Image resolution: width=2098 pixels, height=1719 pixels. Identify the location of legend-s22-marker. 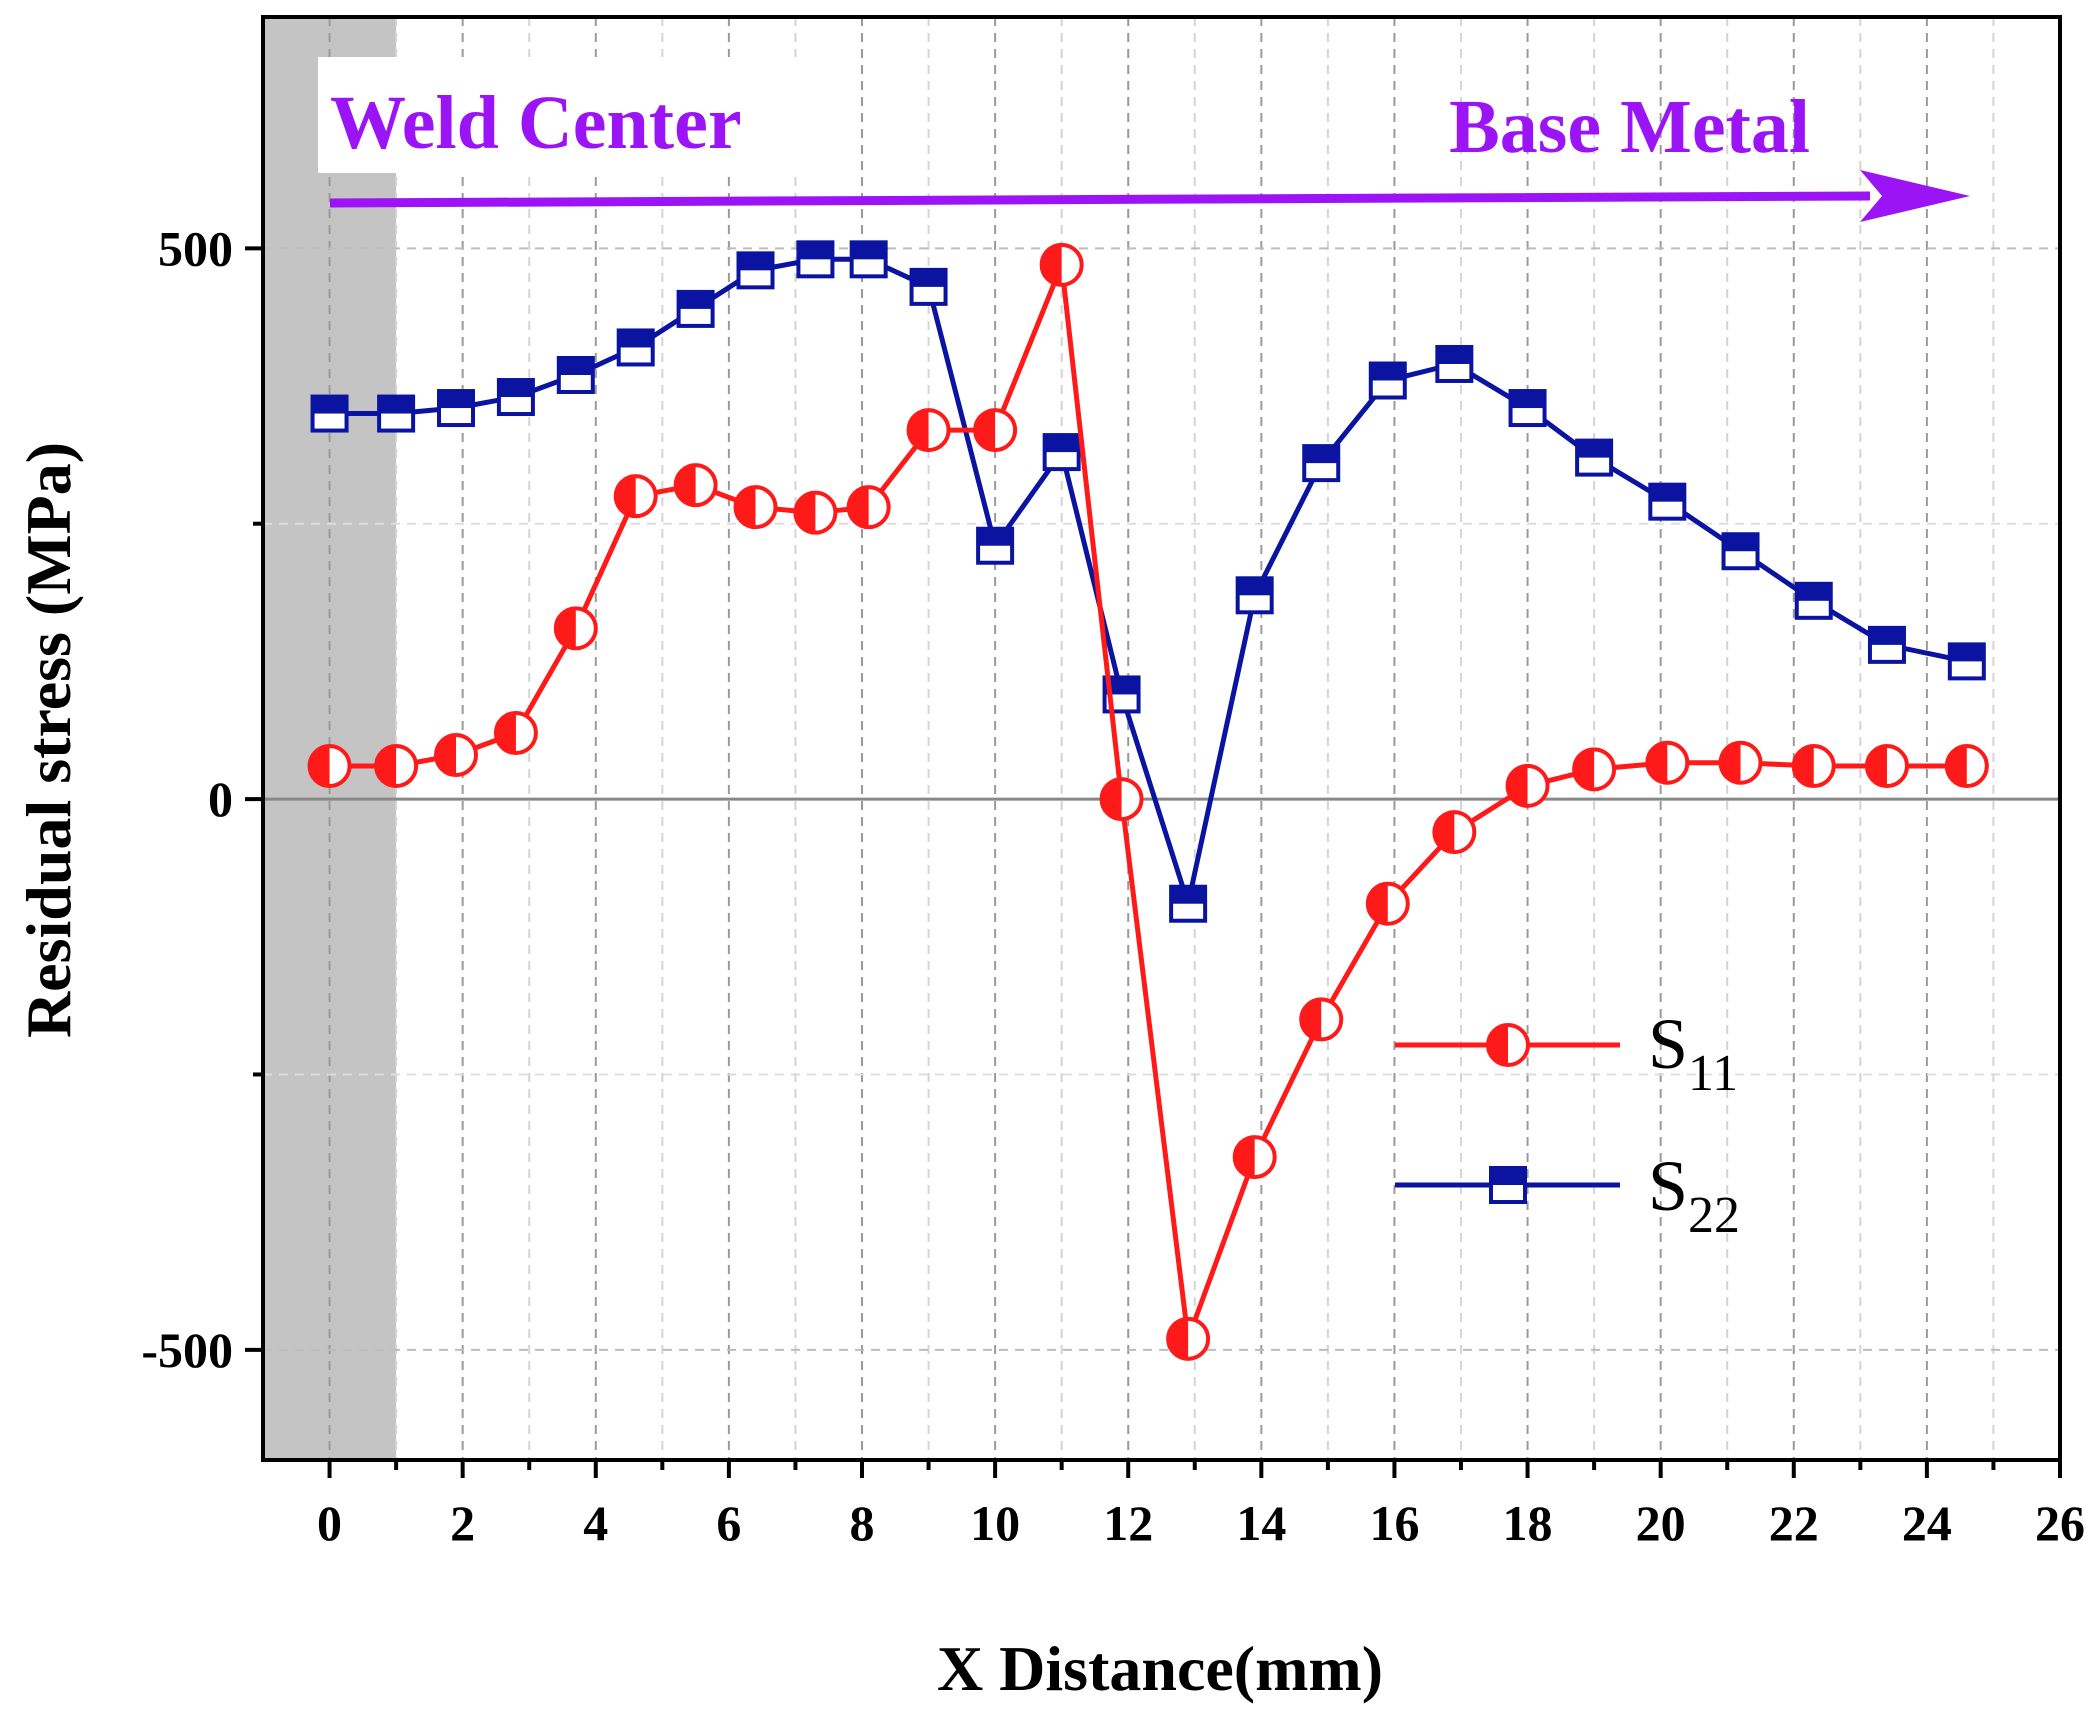
(1508, 1185).